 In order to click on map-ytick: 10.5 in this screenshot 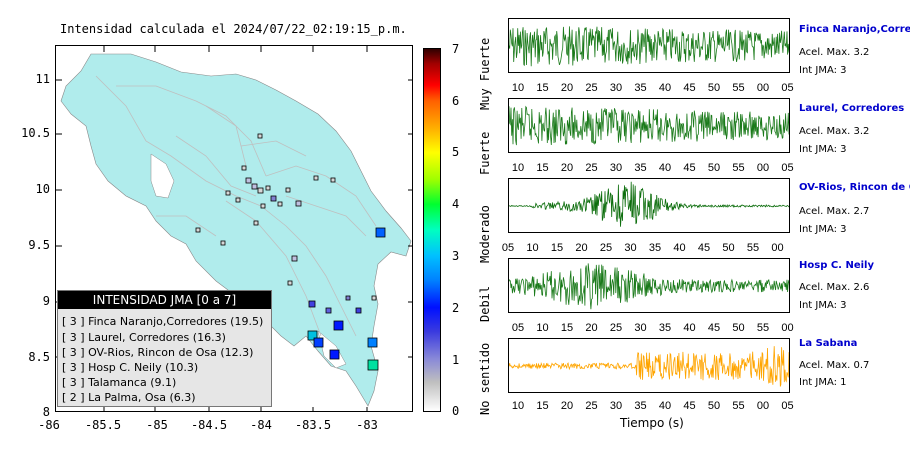, I will do `click(35, 133)`.